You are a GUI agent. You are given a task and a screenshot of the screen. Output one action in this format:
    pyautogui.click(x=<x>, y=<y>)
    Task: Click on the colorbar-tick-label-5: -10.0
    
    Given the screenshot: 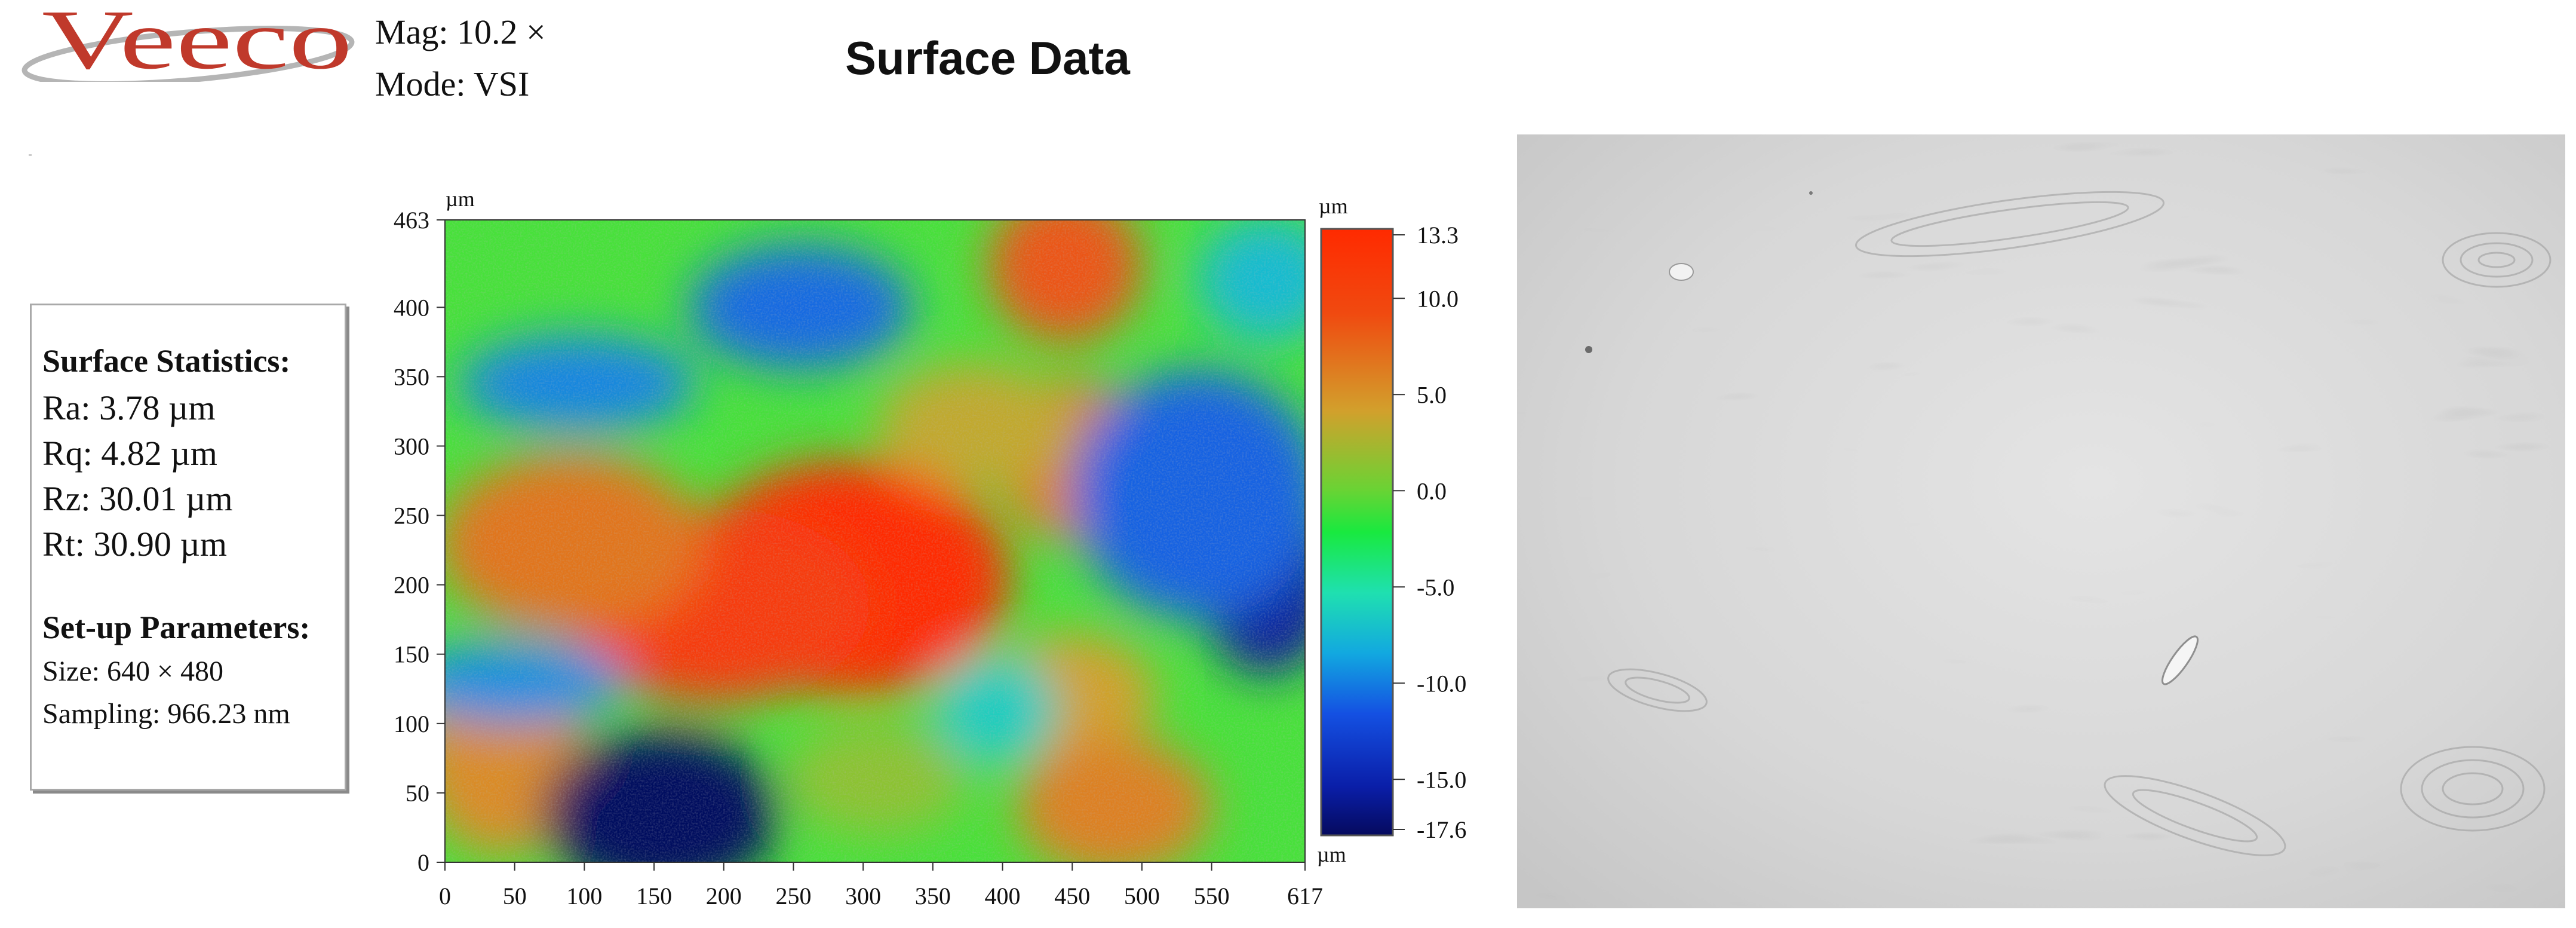 What is the action you would take?
    pyautogui.click(x=1441, y=683)
    